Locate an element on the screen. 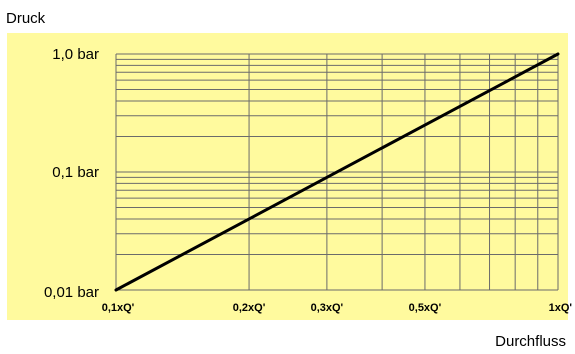  x-tick-label: 1xQ' is located at coordinates (561, 308).